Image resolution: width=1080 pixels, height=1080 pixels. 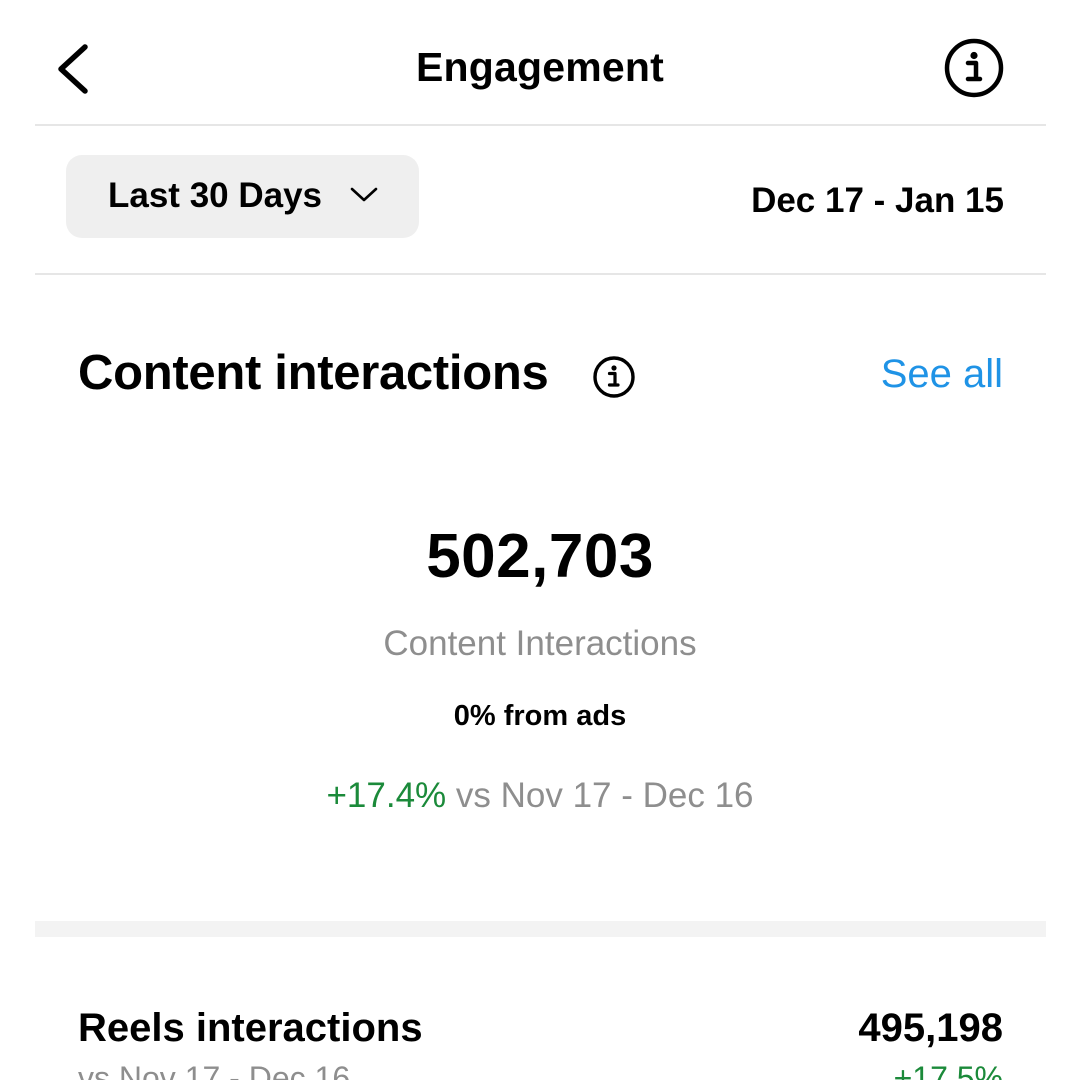 I want to click on reels-interactions-value: 495,198, so click(x=930, y=1028).